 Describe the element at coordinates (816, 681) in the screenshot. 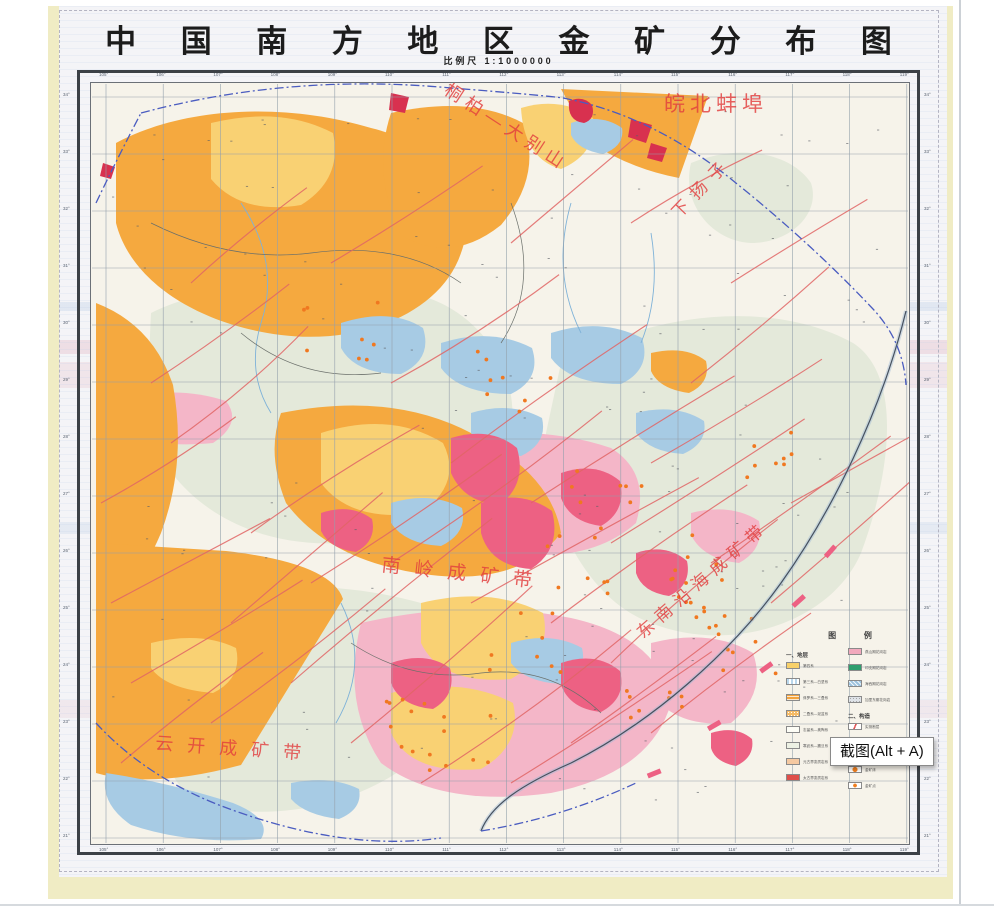

I see `legend-item-label: 第三系—白垩系` at that location.